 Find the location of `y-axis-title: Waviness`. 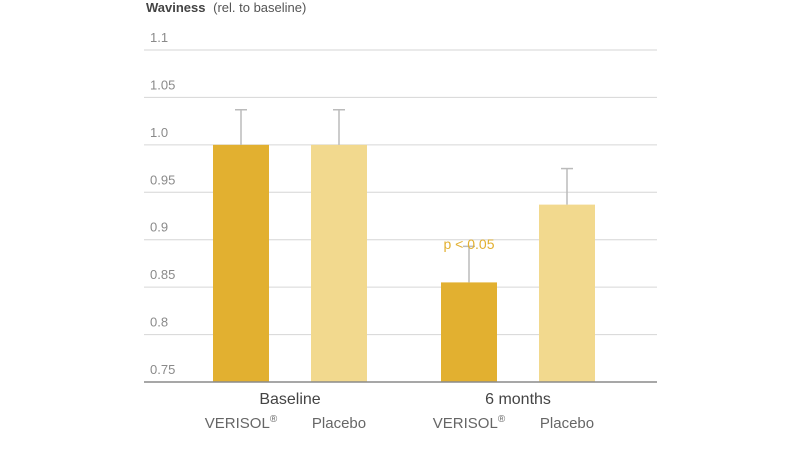

y-axis-title: Waviness is located at coordinates (176, 7).